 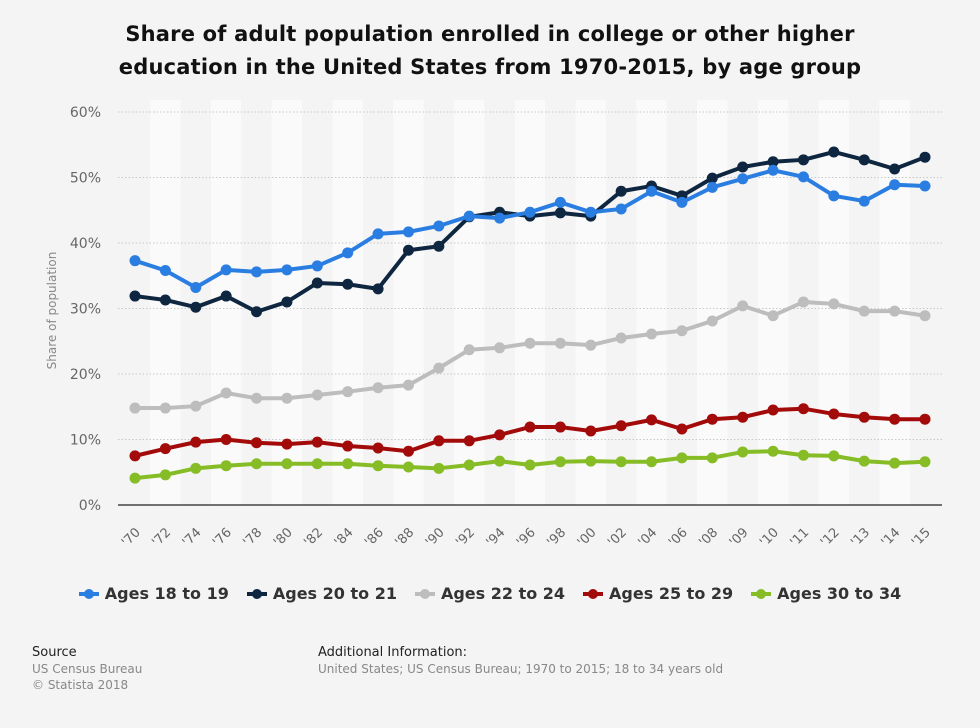 What do you see at coordinates (826, 593) in the screenshot?
I see `legend-item: Ages 30 to 34` at bounding box center [826, 593].